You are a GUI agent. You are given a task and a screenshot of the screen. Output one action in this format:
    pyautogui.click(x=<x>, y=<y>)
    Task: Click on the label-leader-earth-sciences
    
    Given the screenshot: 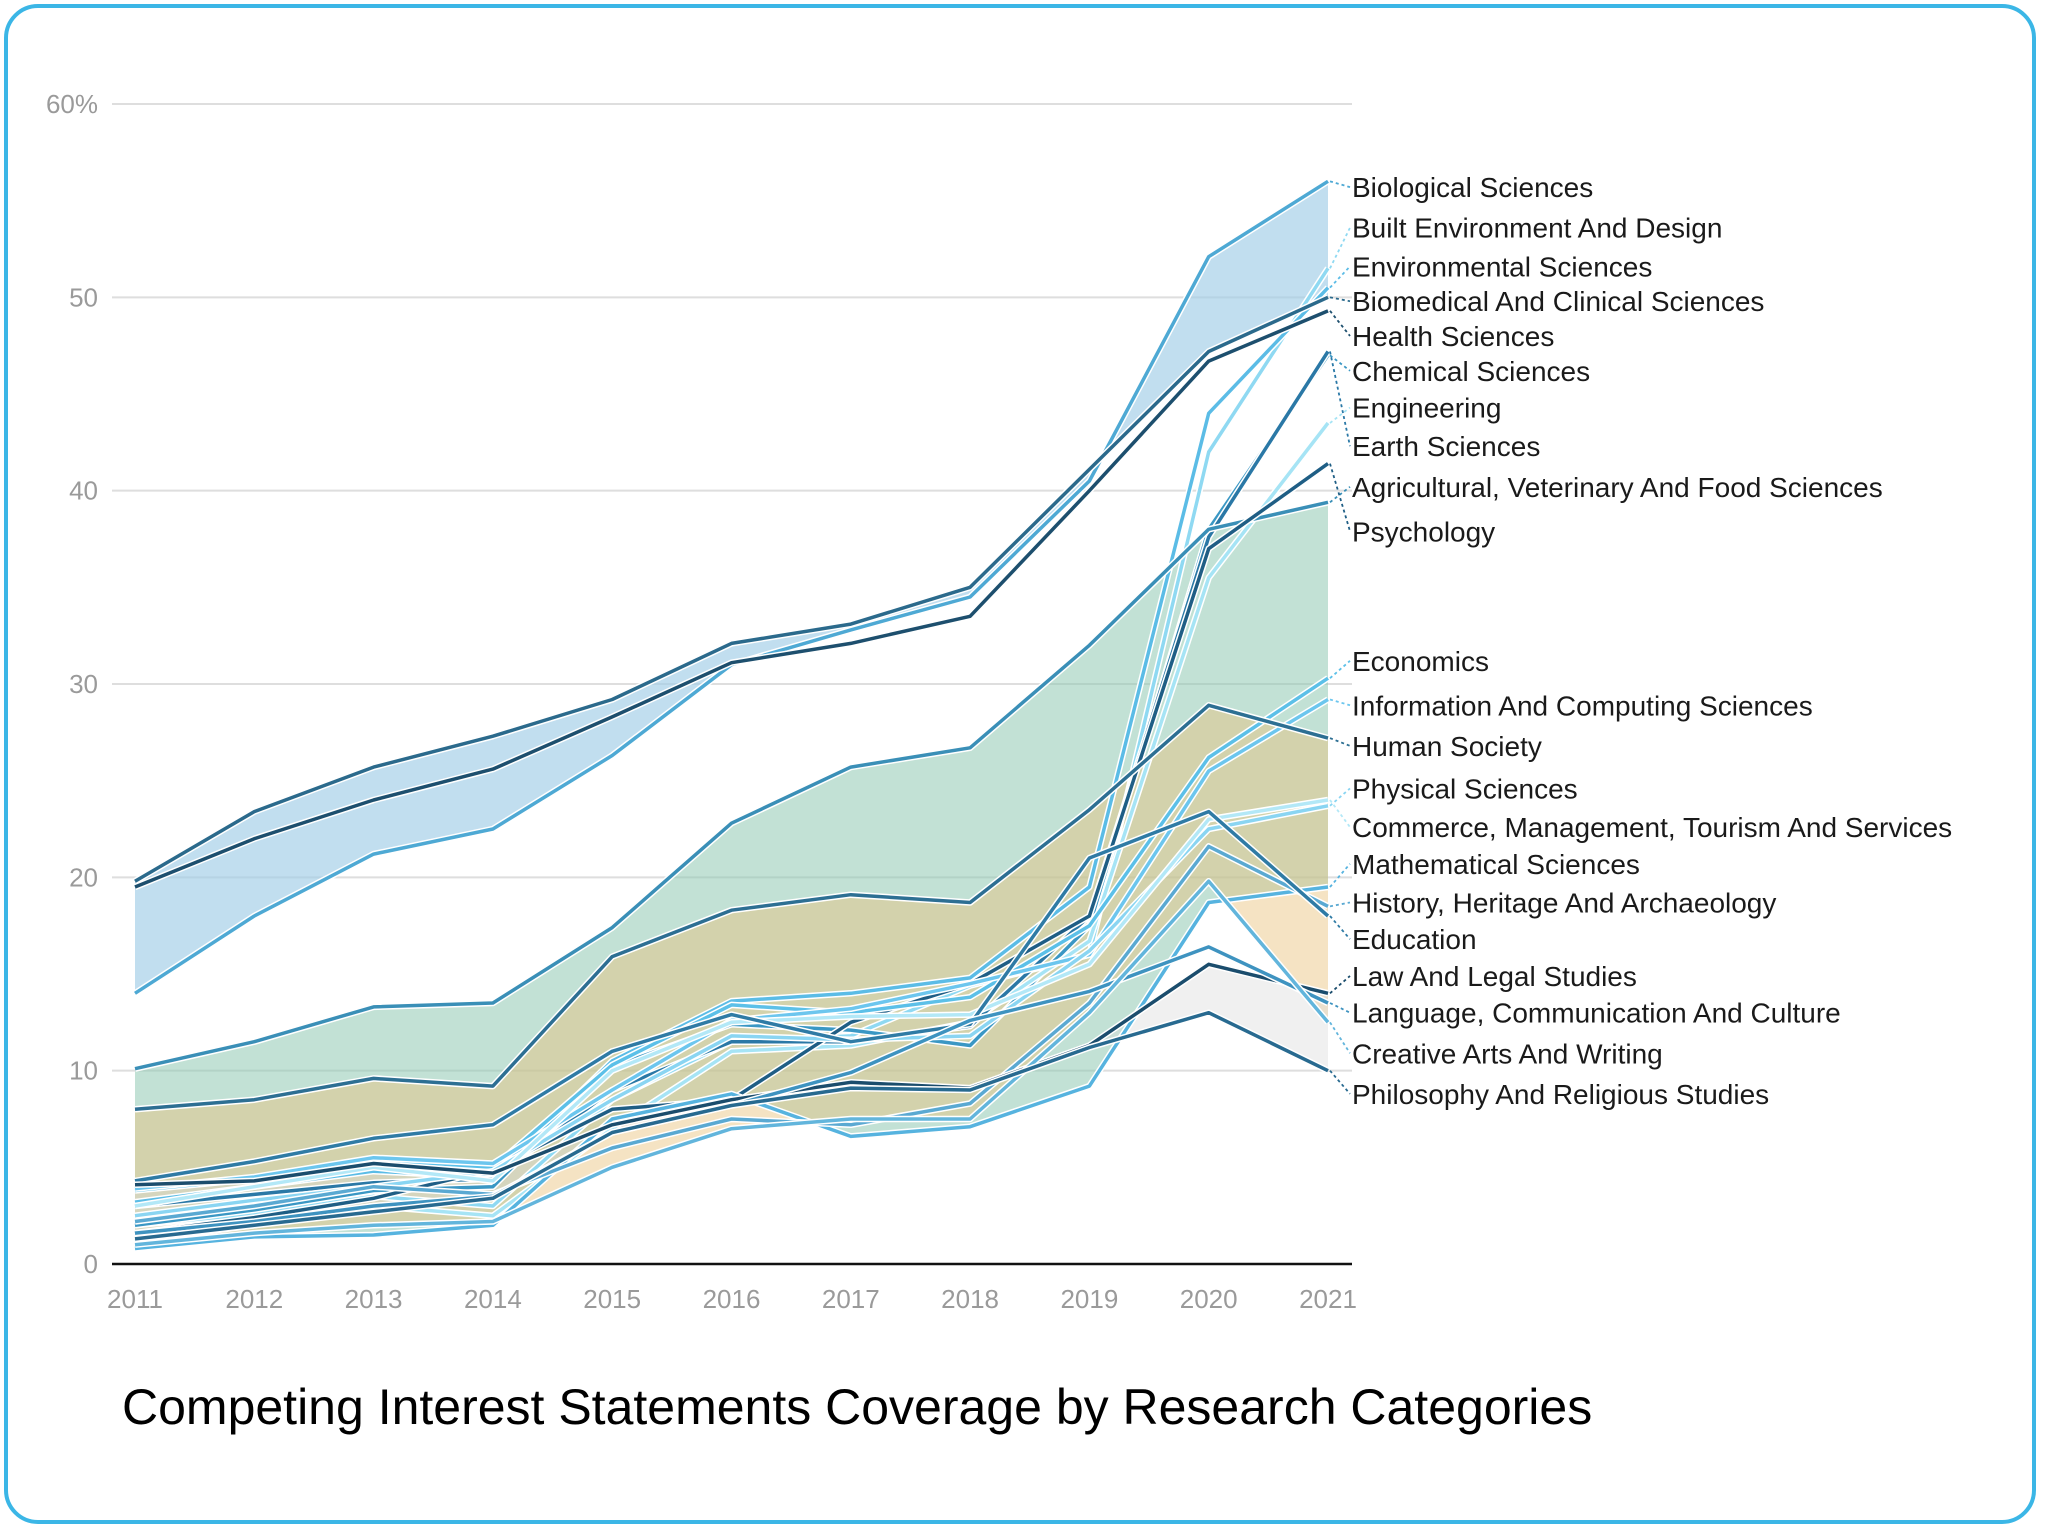 What is the action you would take?
    pyautogui.click(x=1340, y=399)
    